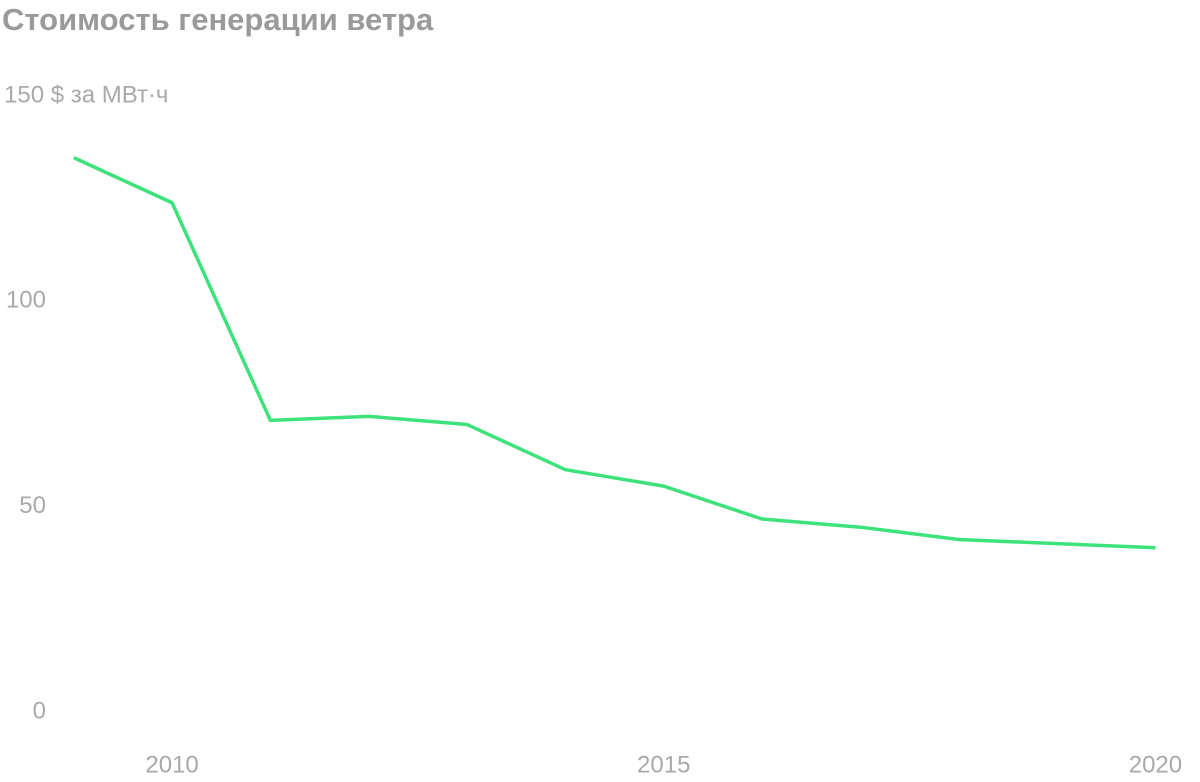 This screenshot has width=1200, height=782. What do you see at coordinates (218, 19) in the screenshot?
I see `chart-title: Стоимость генерации ветра` at bounding box center [218, 19].